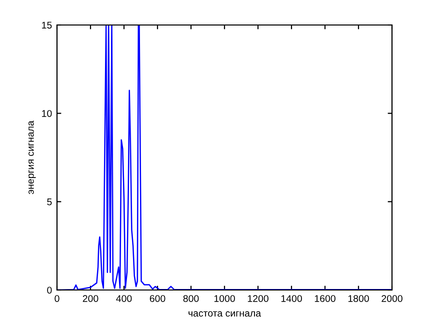 This screenshot has width=433, height=325. Describe the element at coordinates (32, 157) in the screenshot. I see `y-axis-title: энергия сигнала` at that location.